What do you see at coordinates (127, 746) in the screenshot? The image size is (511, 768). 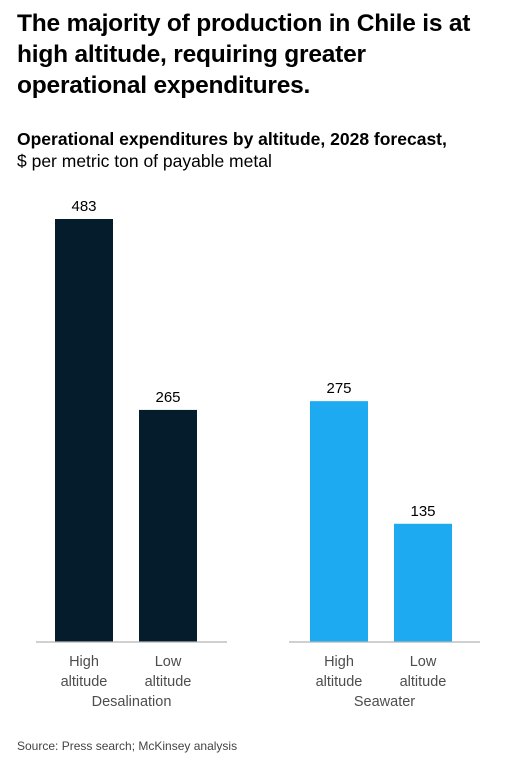 I see `source-note: Source: Press search; McKinsey analysis` at bounding box center [127, 746].